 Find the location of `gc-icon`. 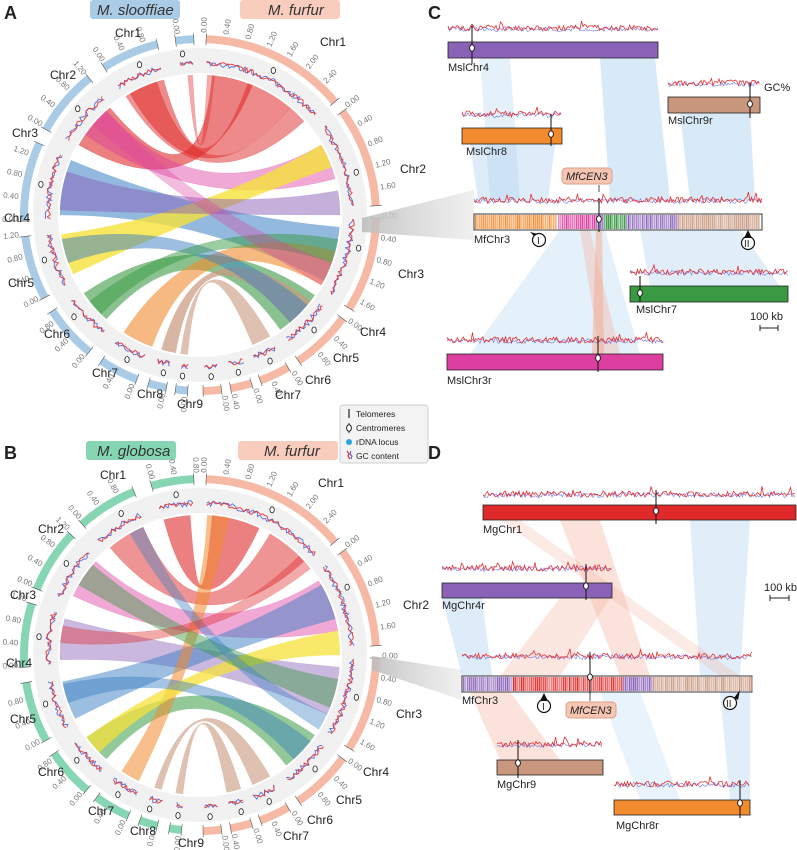

gc-icon is located at coordinates (348, 455).